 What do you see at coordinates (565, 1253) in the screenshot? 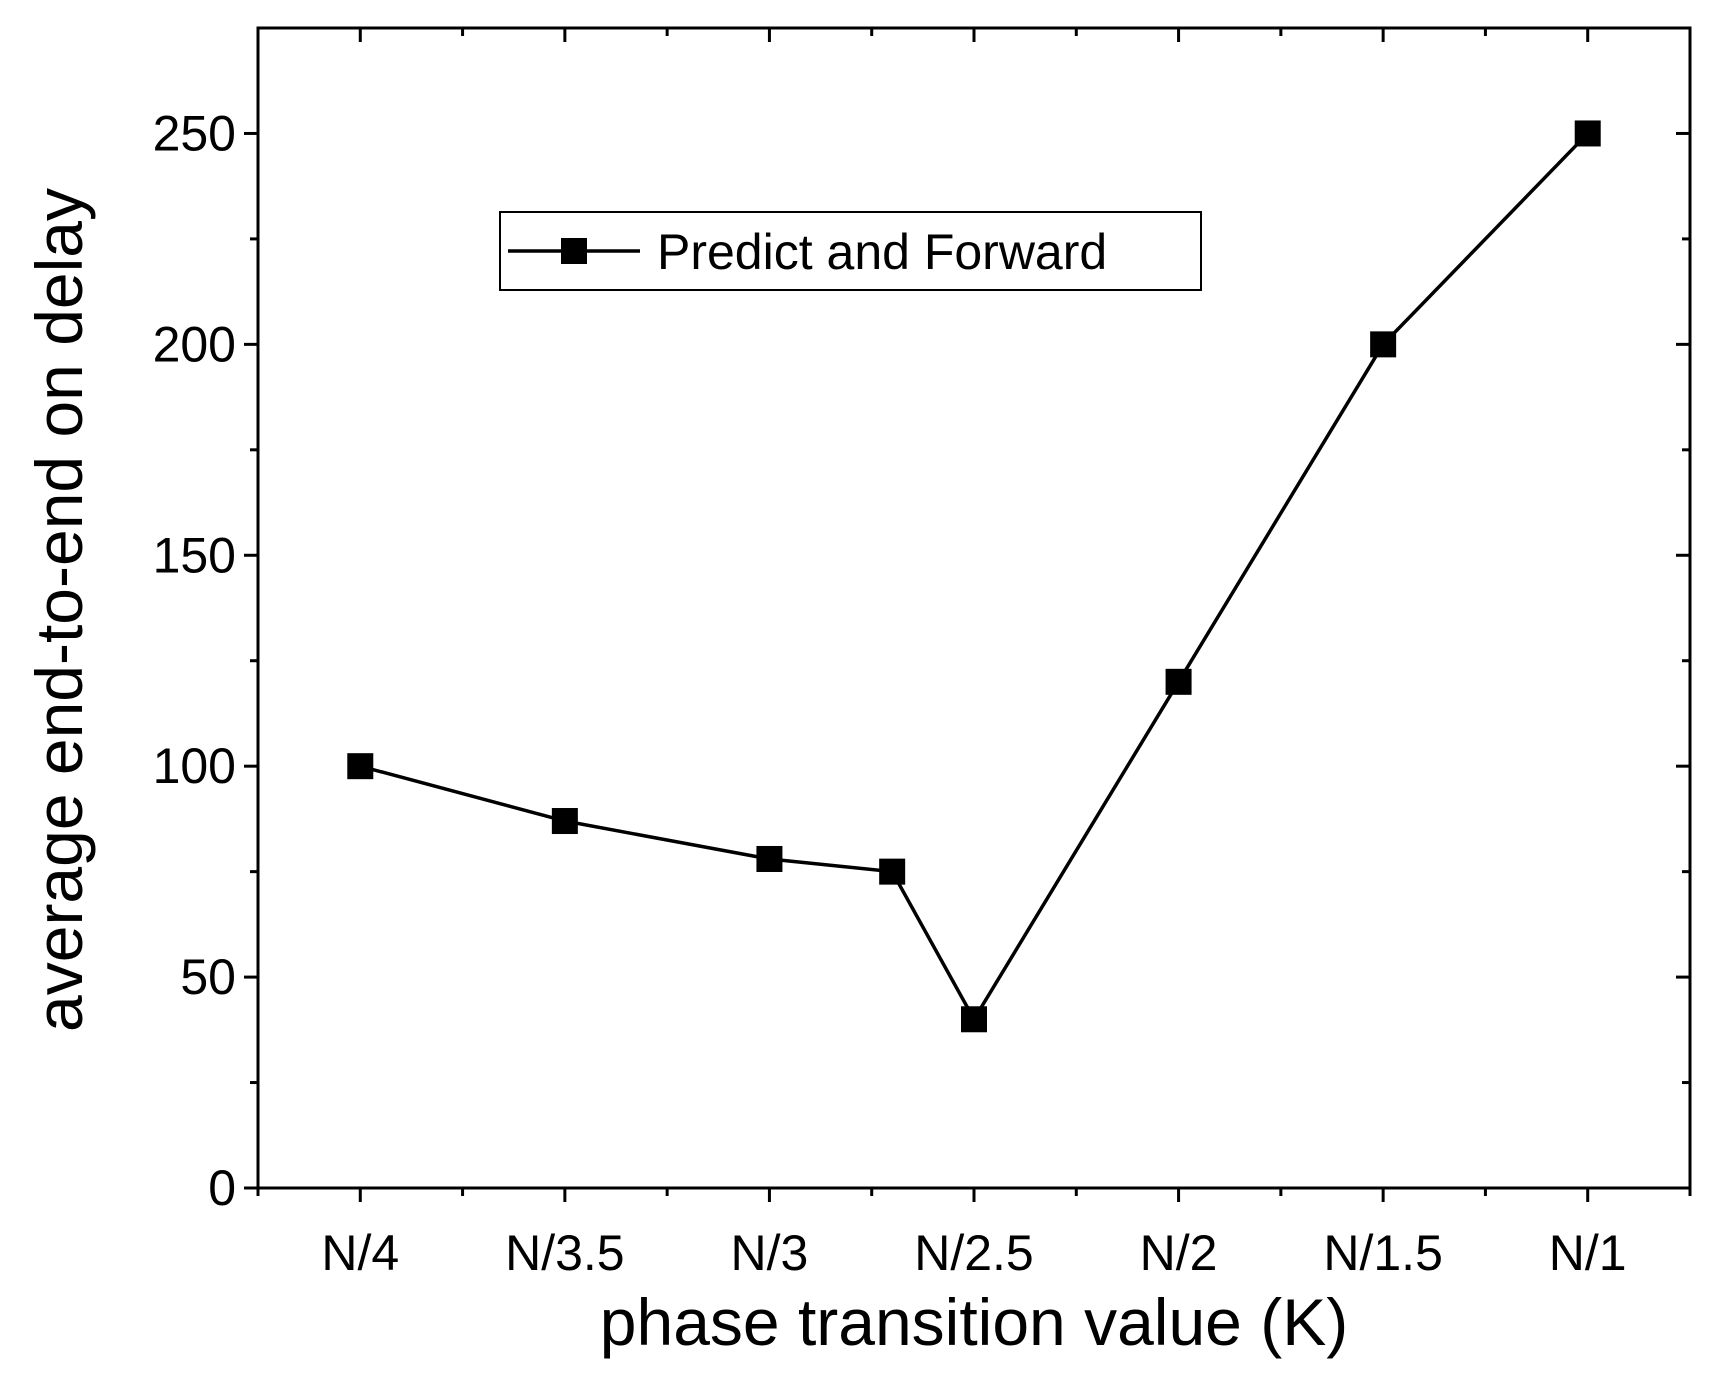
I see `x-tick-label: N/3.5` at bounding box center [565, 1253].